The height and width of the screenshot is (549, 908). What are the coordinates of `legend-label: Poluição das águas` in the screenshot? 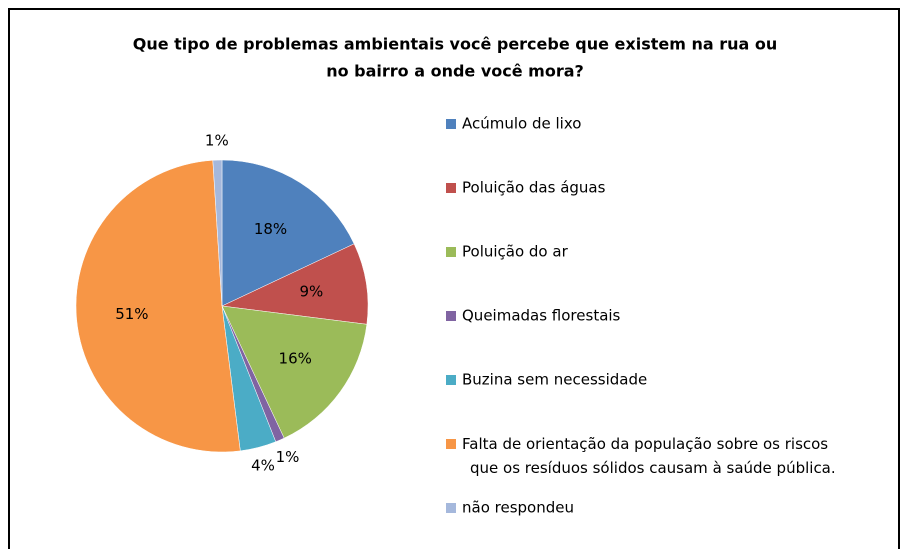 It's located at (534, 188).